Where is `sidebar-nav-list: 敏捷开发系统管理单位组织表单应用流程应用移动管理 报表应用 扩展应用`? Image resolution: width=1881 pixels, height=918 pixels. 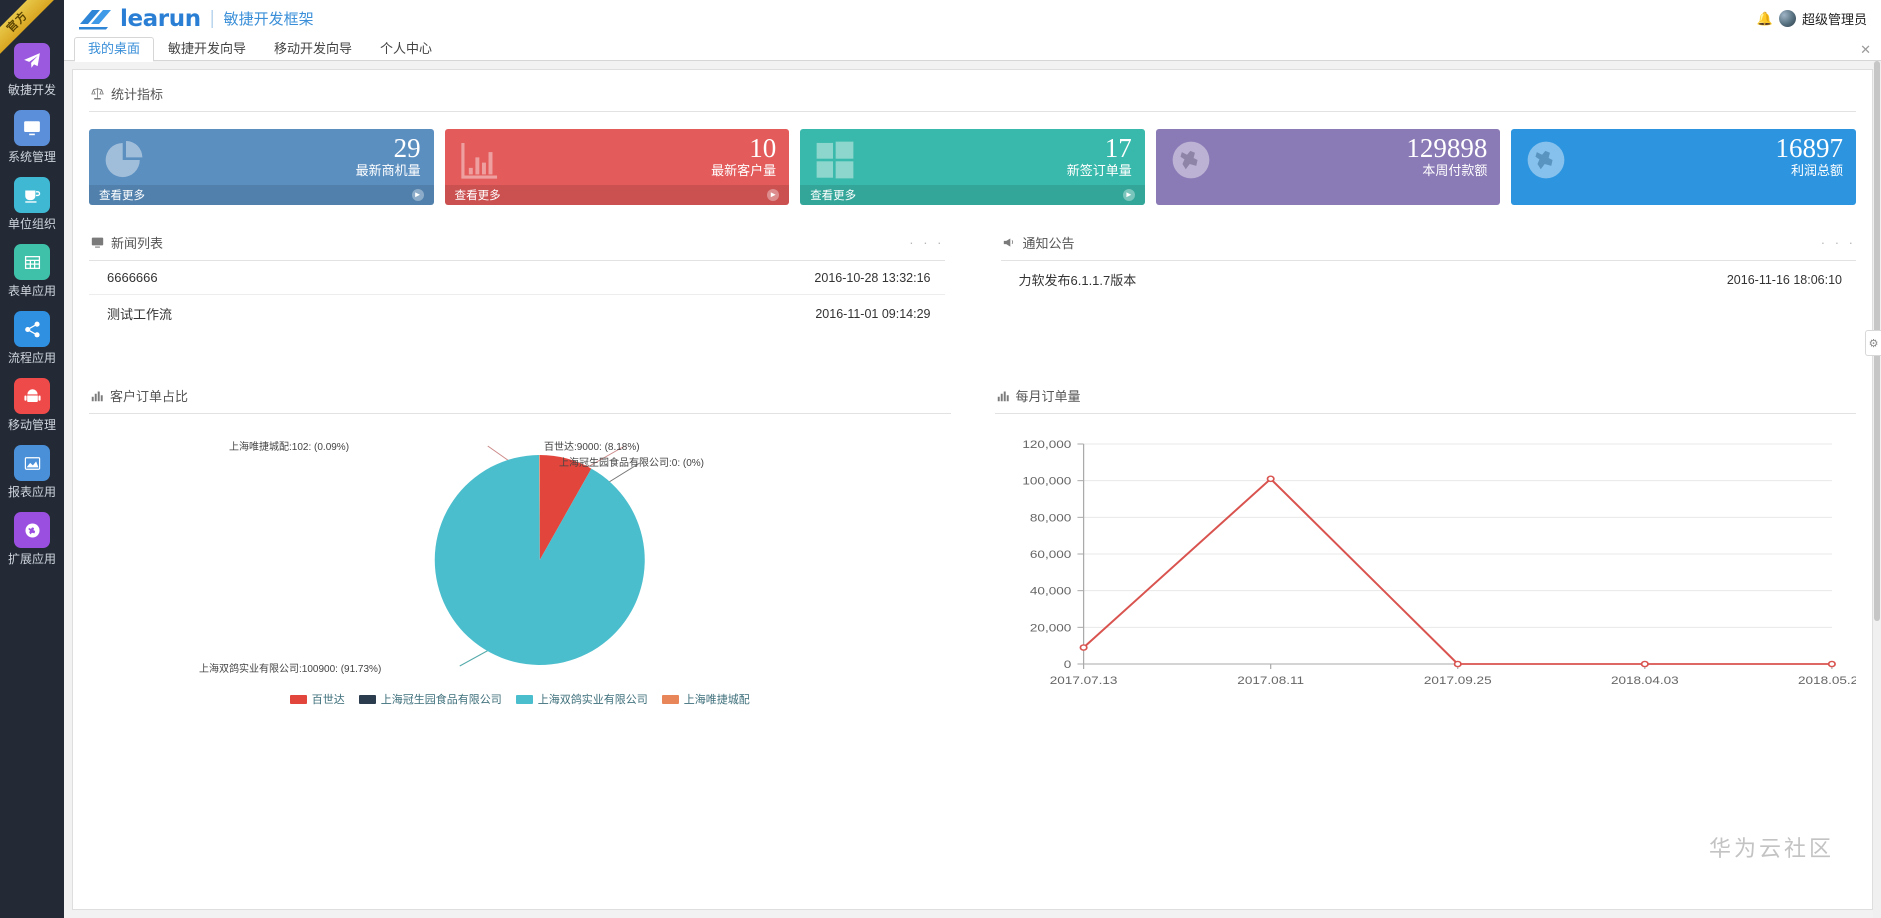
sidebar-nav-list: 敏捷开发系统管理单位组织表单应用流程应用移动管理 报表应用 扩展应用 is located at coordinates (32, 304).